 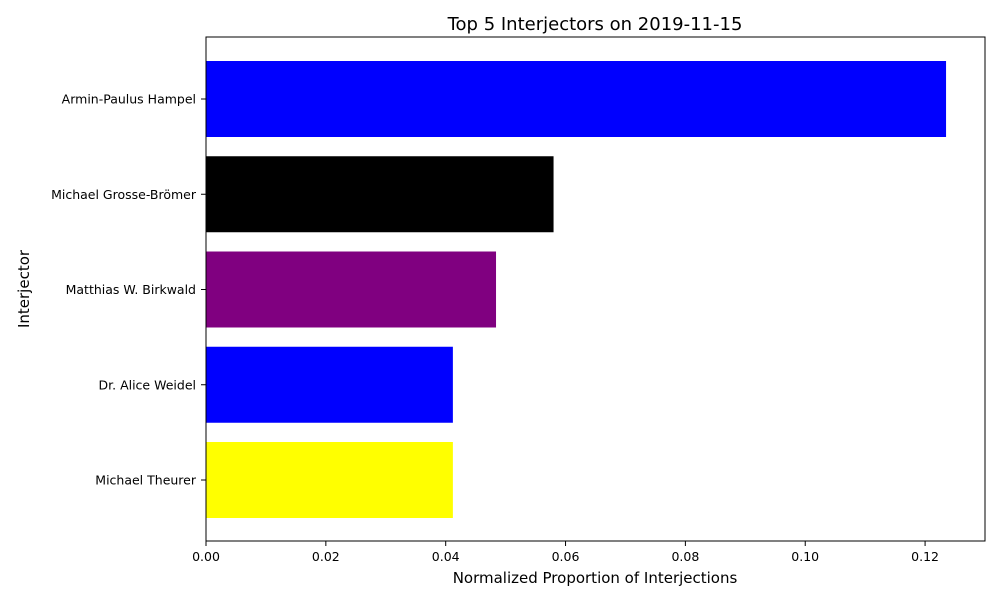 What do you see at coordinates (595, 24) in the screenshot?
I see `chart-title: Top 5 Interjectors on 2019-11-15` at bounding box center [595, 24].